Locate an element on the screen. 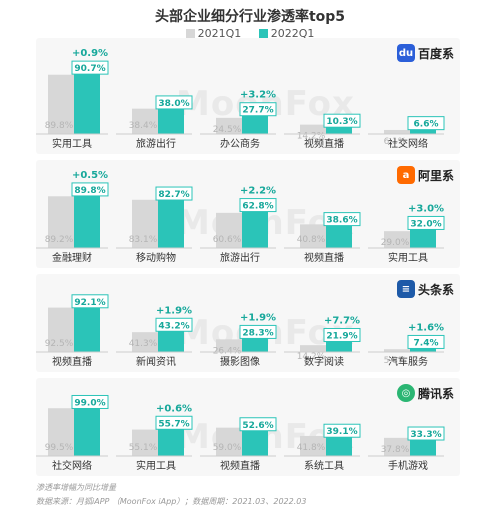 The image size is (500, 511). value-label-2022: 55.7% is located at coordinates (173, 424).